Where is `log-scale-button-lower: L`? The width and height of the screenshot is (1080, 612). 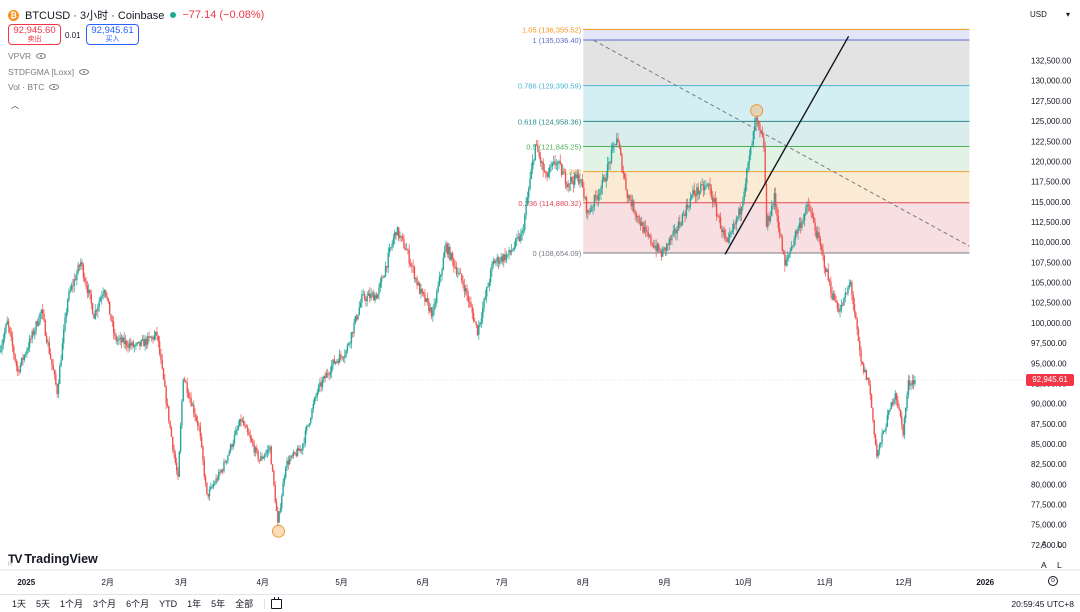
log-scale-button-lower: L is located at coordinates (1059, 565).